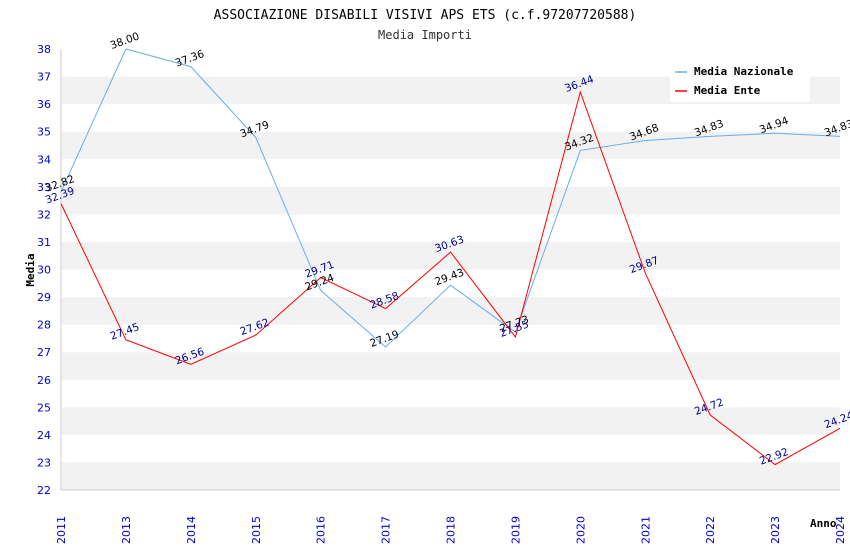  I want to click on x-tick-label: 2014, so click(191, 530).